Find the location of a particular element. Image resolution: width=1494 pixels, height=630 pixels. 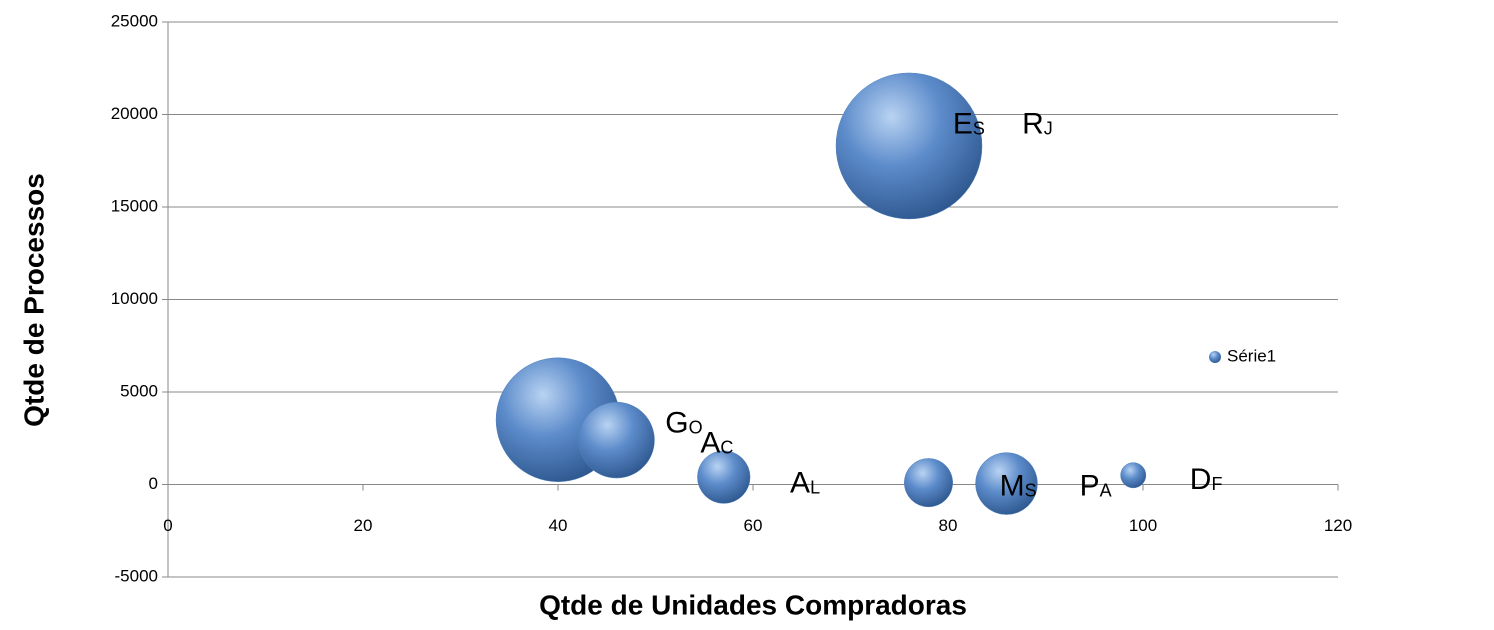

x-tick-label: 60 is located at coordinates (753, 525).